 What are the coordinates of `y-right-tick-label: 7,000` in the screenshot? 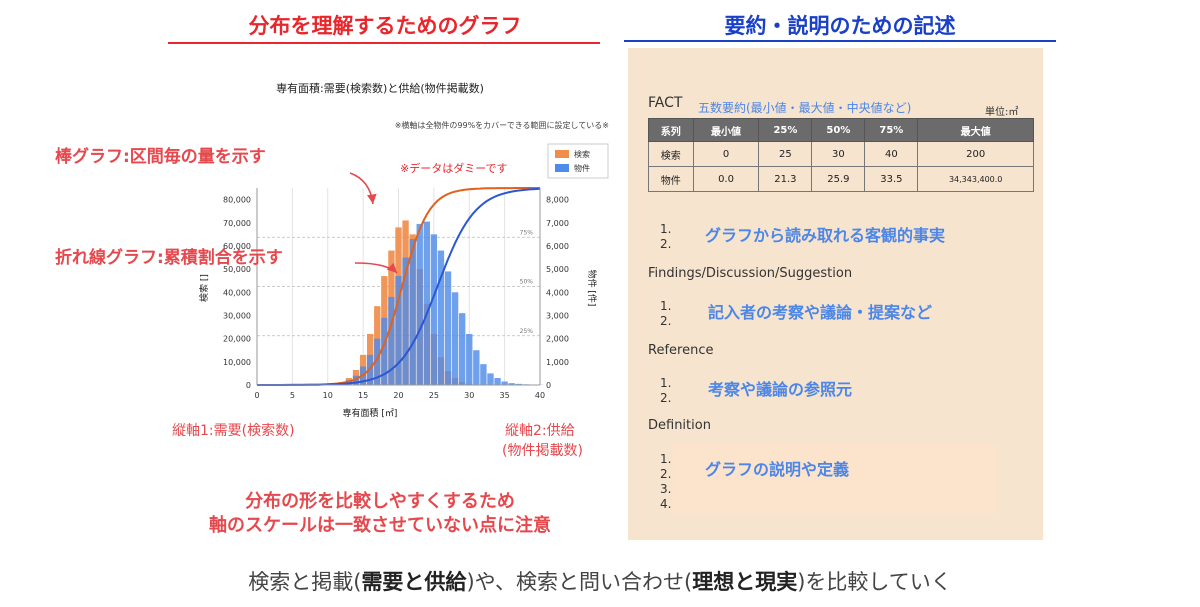 It's located at (557, 223).